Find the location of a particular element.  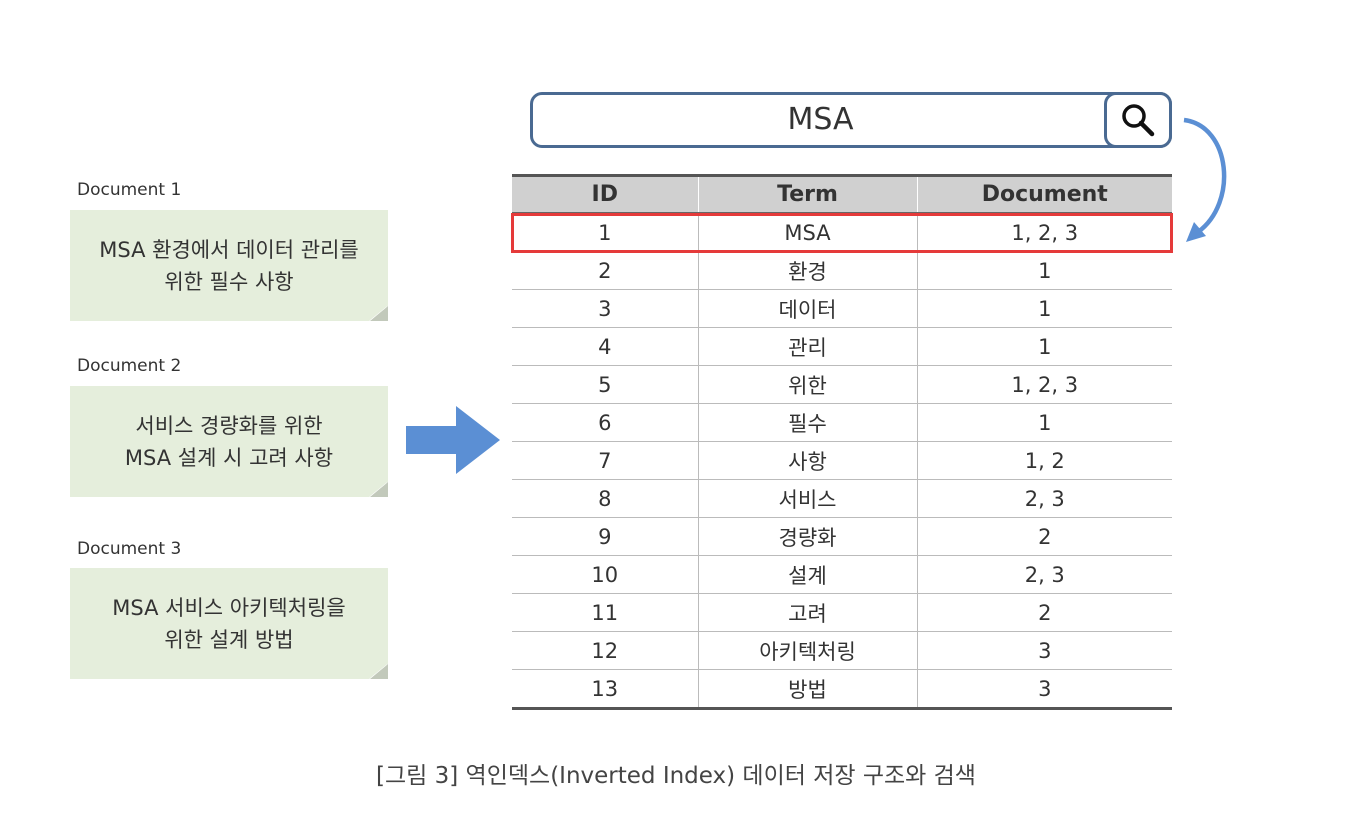

cell-id: 8 is located at coordinates (605, 498).